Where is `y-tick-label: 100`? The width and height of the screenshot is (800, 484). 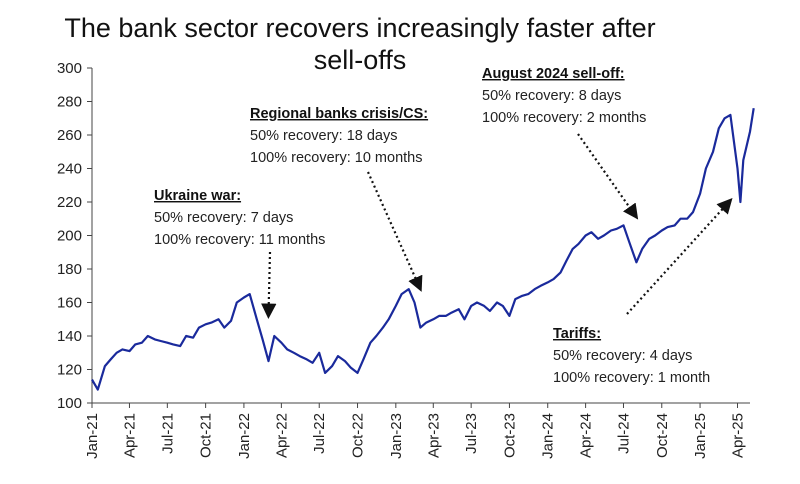
y-tick-label: 100 is located at coordinates (69, 403).